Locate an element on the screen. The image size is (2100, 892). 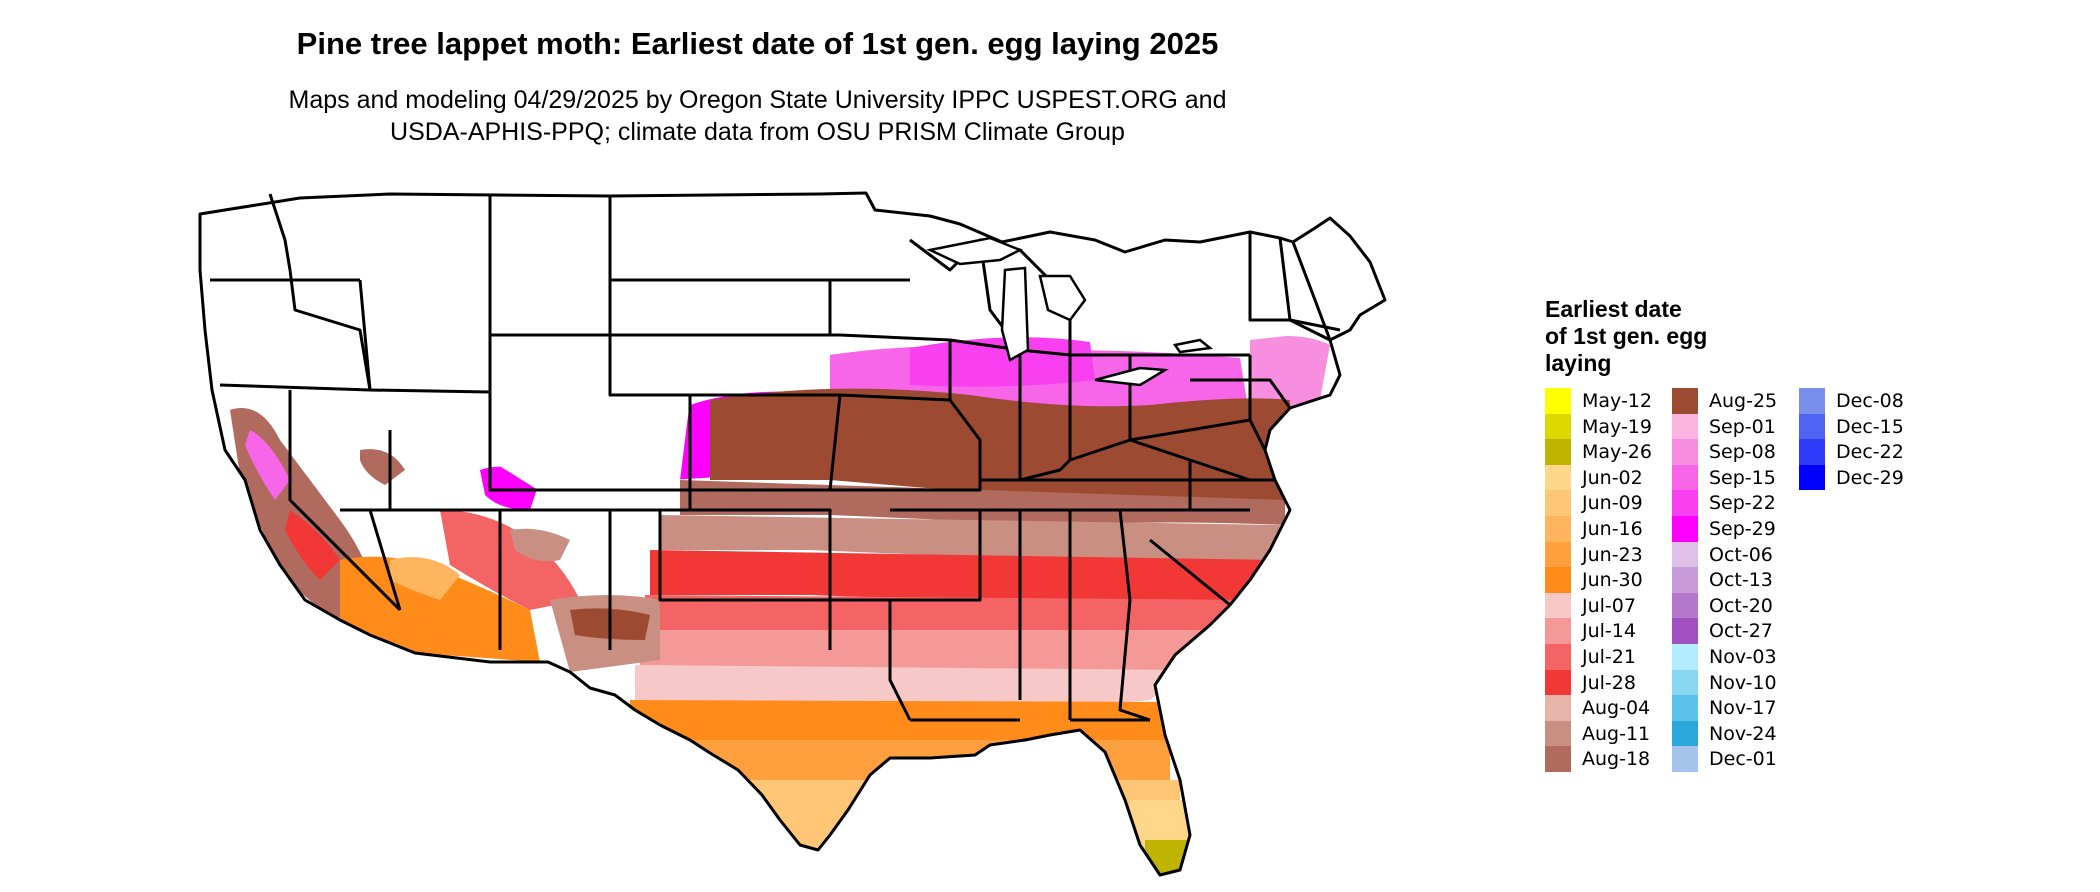
legend-label: Aug-18 is located at coordinates (1616, 759).